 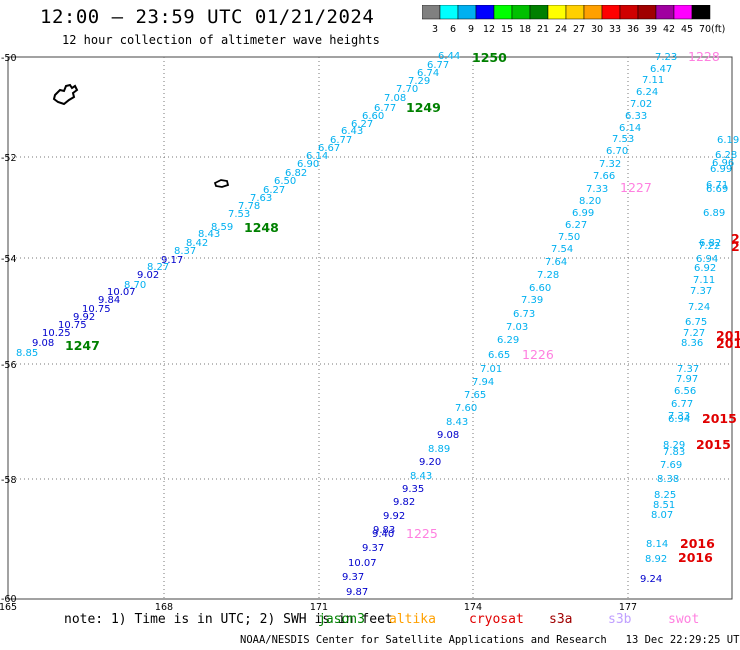 What do you see at coordinates (671, 465) in the screenshot?
I see `wave-height-value: 7.69` at bounding box center [671, 465].